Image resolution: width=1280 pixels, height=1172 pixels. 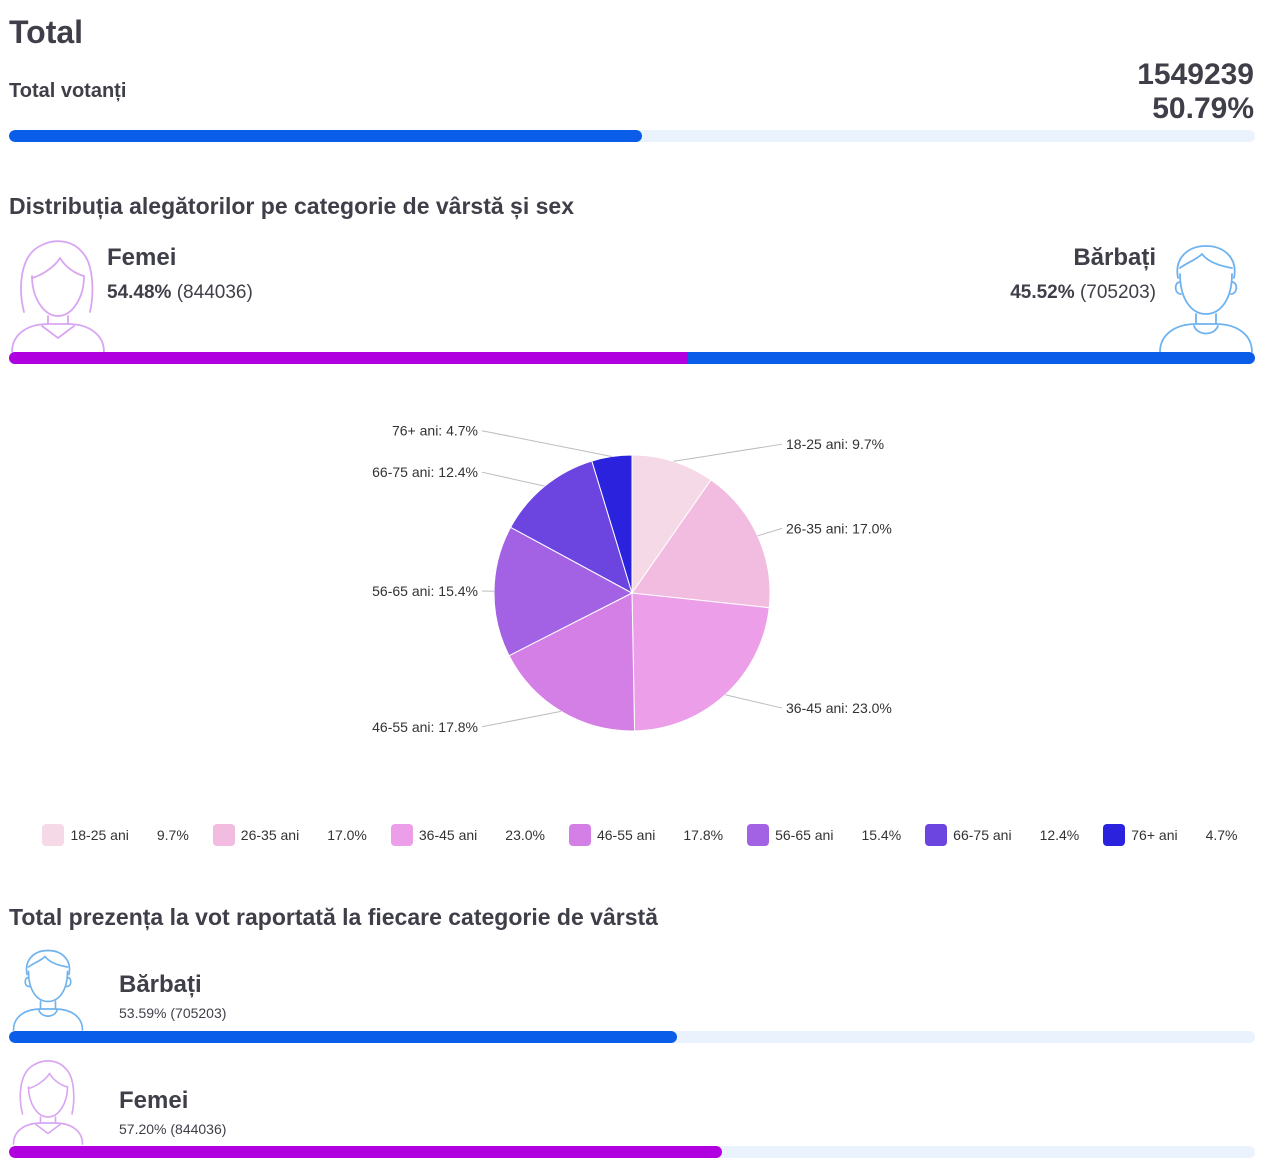 What do you see at coordinates (1059, 835) in the screenshot?
I see `legend-value: 12.4%` at bounding box center [1059, 835].